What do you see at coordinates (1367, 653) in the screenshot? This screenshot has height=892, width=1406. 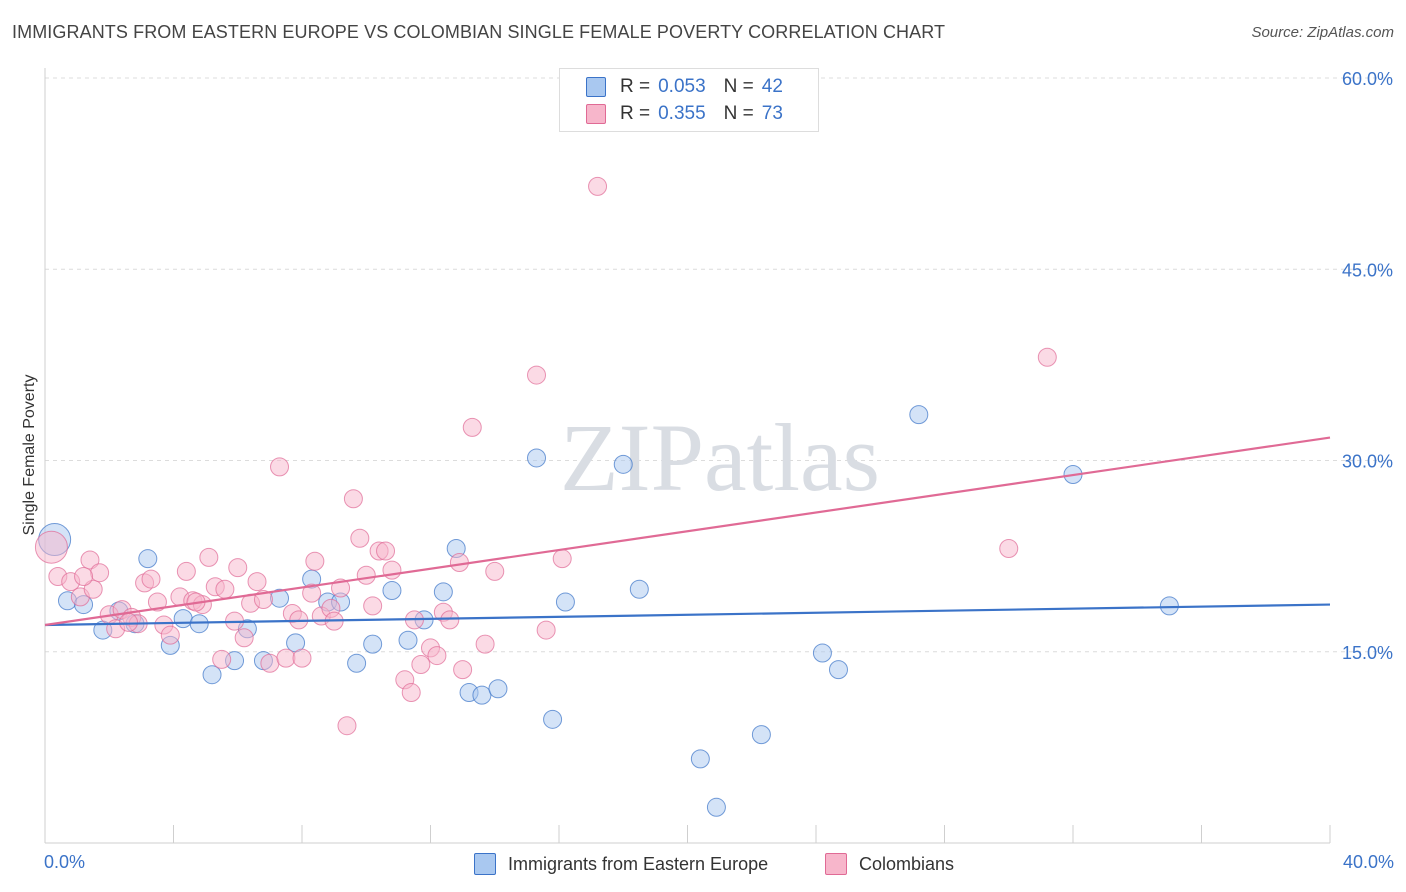 I see `y-tick-label: 15.0%` at bounding box center [1367, 653].